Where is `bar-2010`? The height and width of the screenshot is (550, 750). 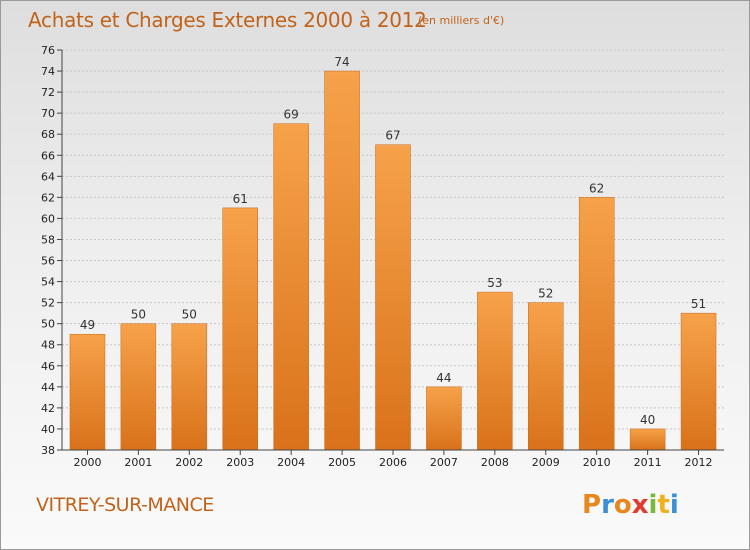
bar-2010 is located at coordinates (596, 324).